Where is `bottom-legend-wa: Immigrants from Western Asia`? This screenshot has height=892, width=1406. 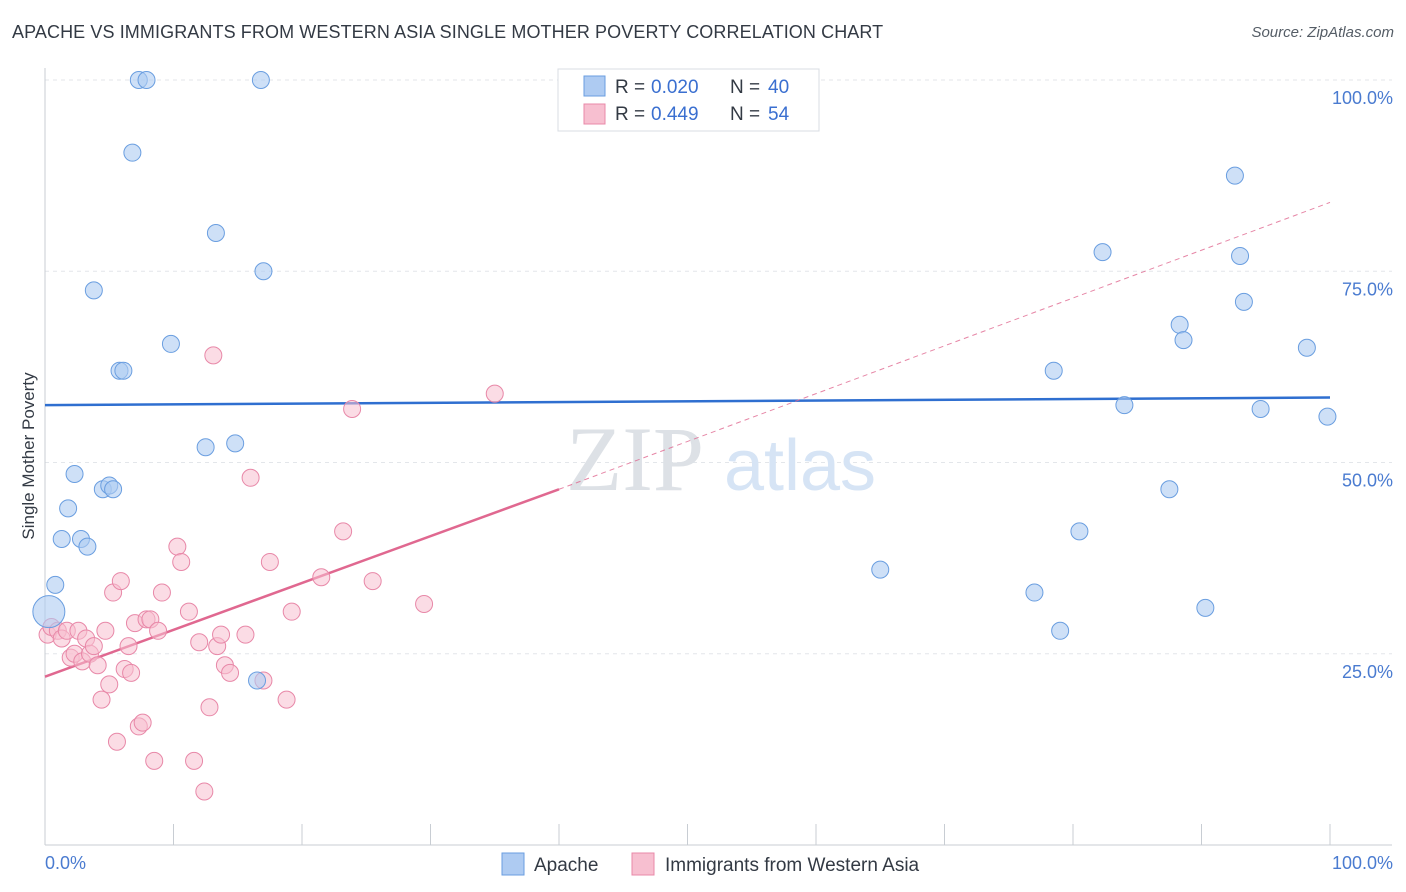 bottom-legend-wa: Immigrants from Western Asia is located at coordinates (792, 865).